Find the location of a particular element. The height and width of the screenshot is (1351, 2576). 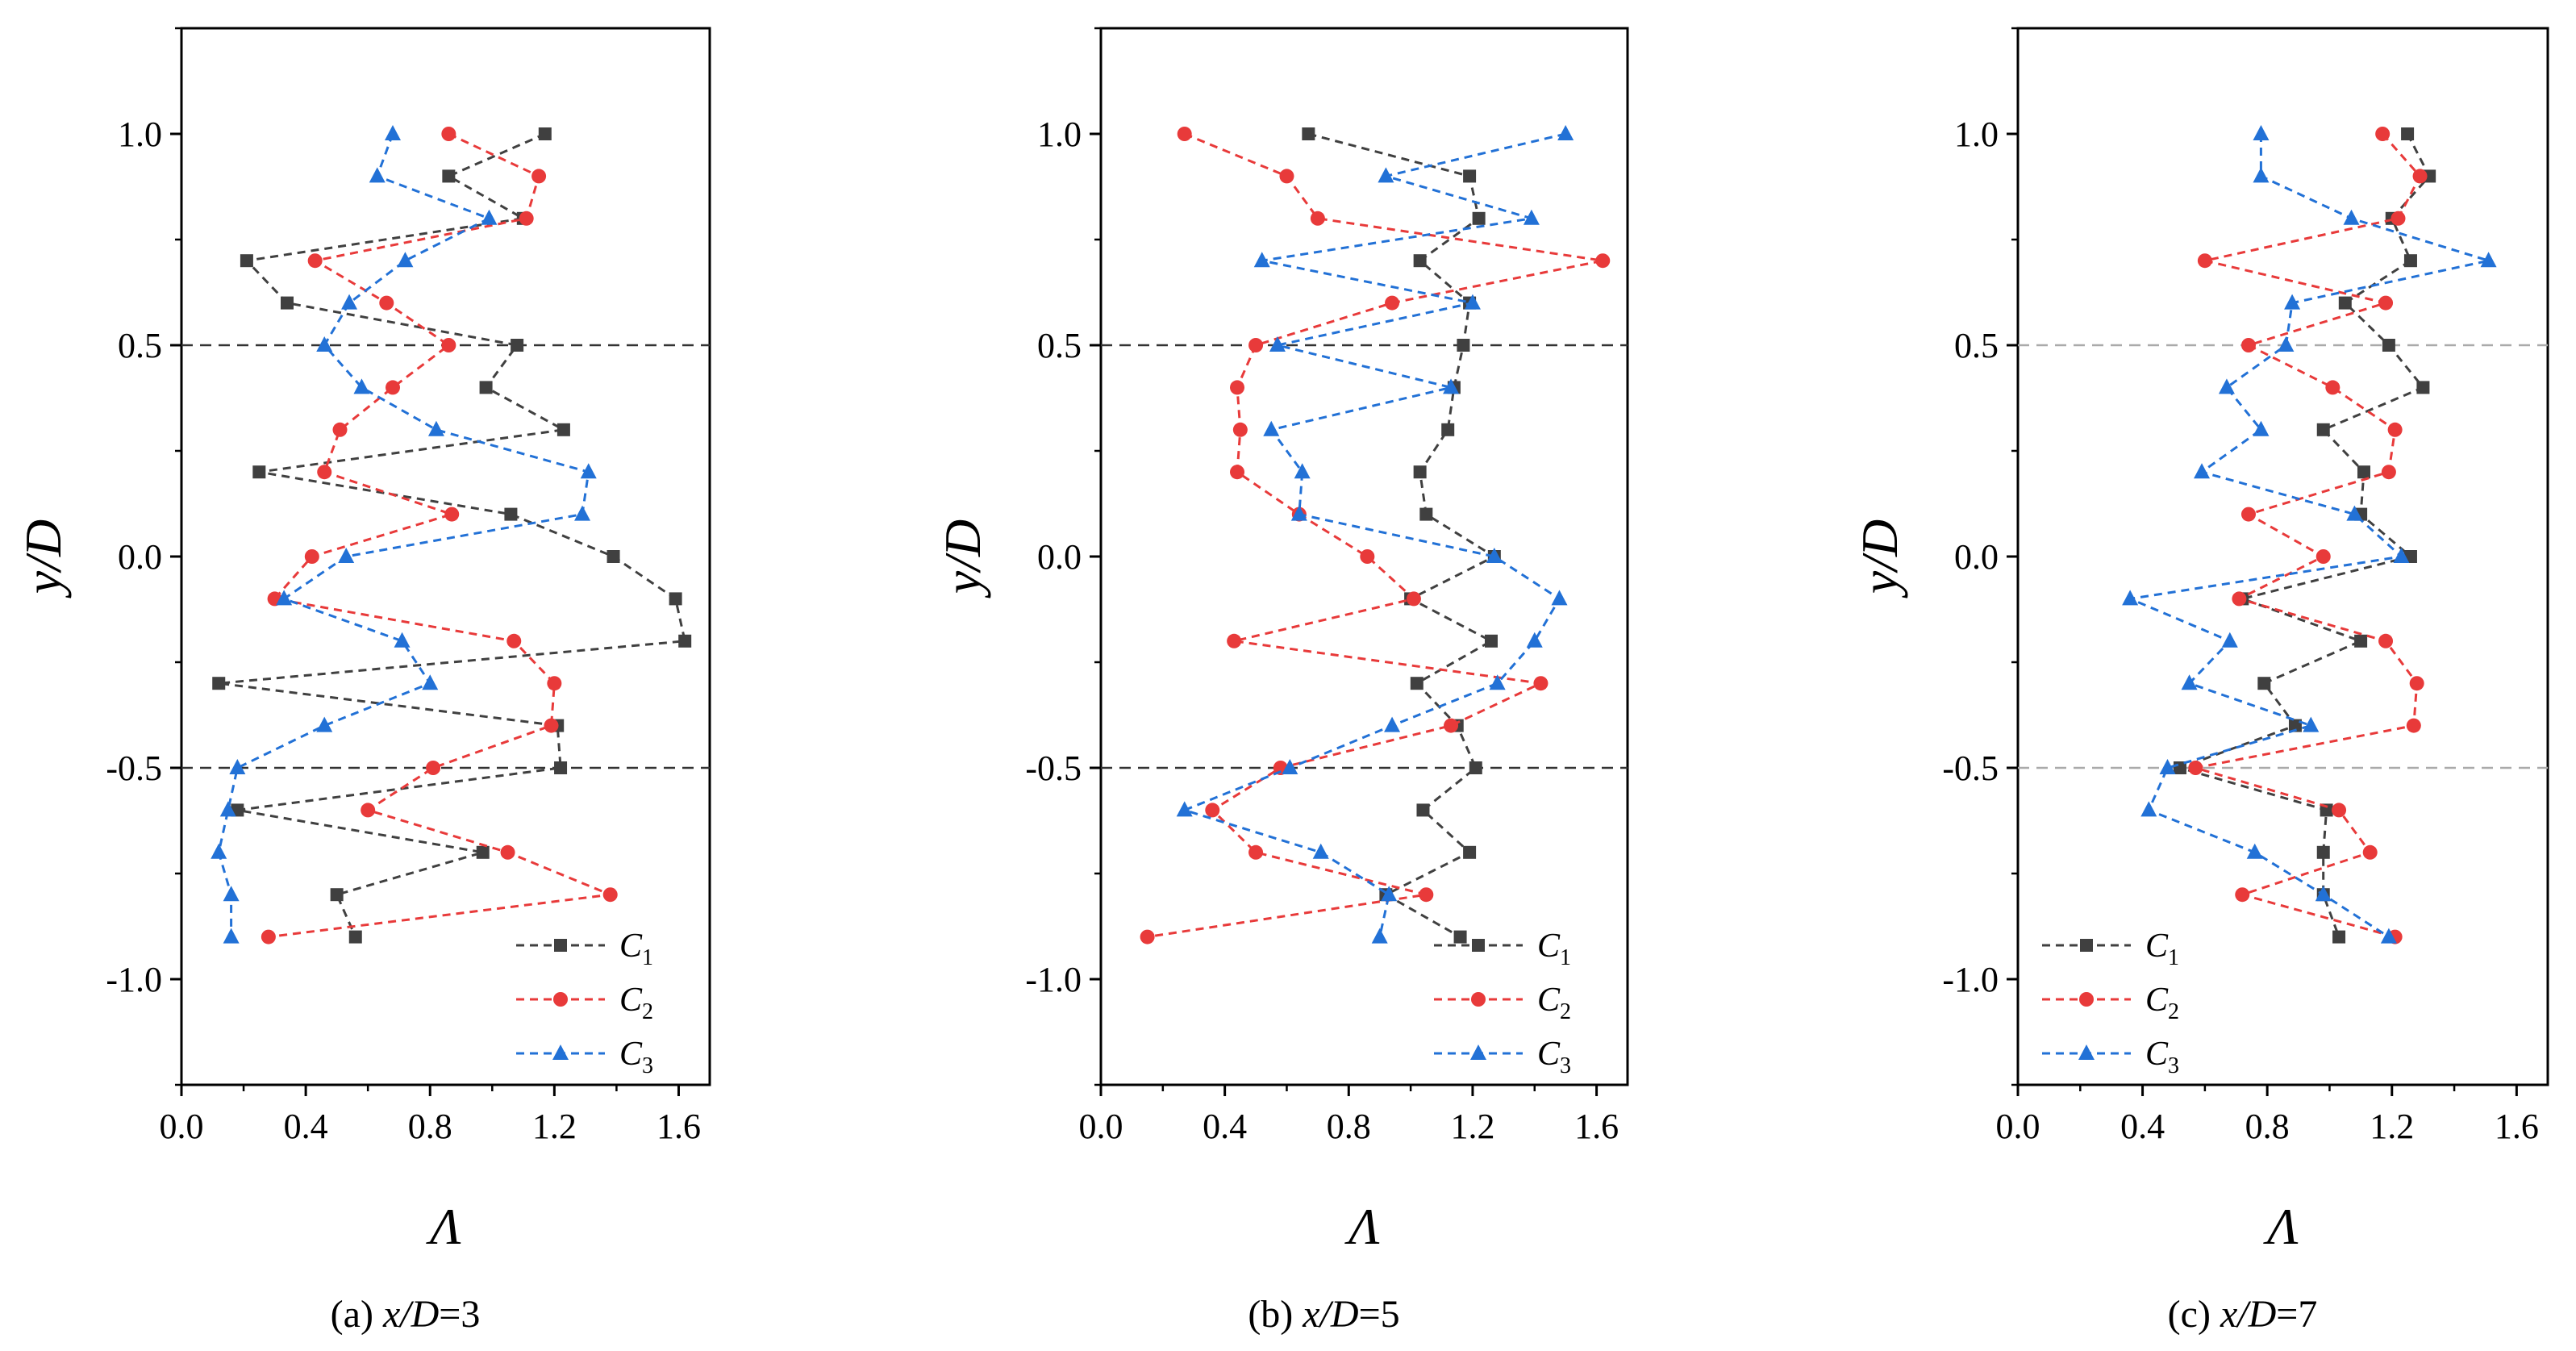

y-tick-label: 0.5 is located at coordinates (140, 345).